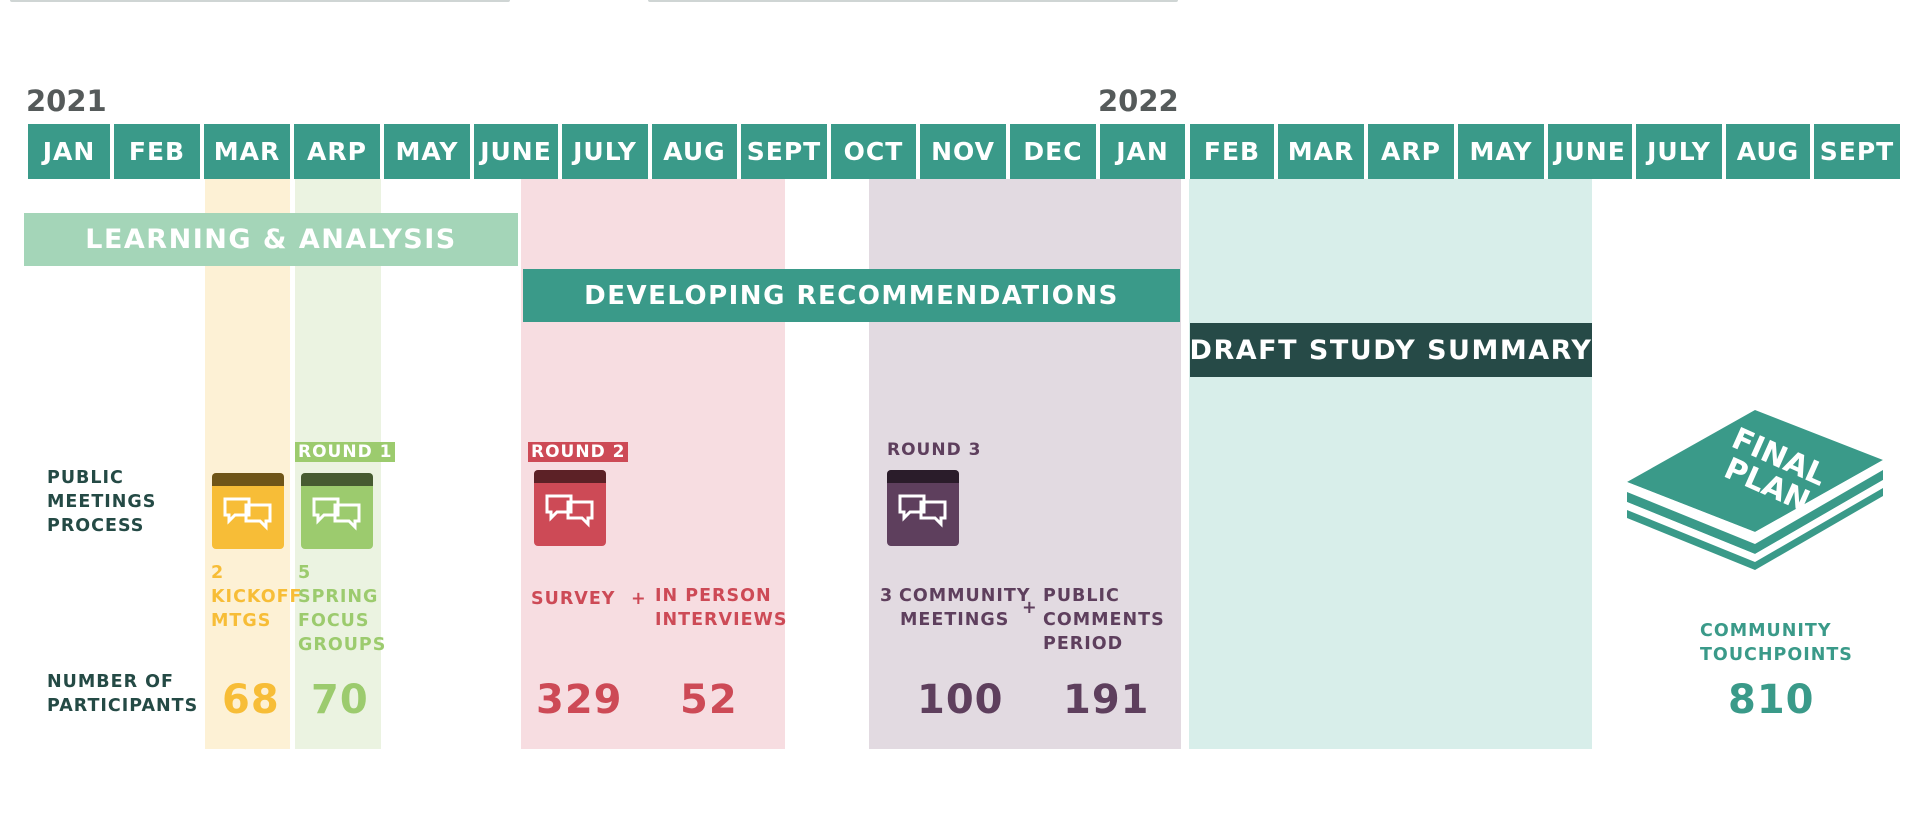 The width and height of the screenshot is (1920, 835). I want to click on survey-participants-value: 329, so click(579, 700).